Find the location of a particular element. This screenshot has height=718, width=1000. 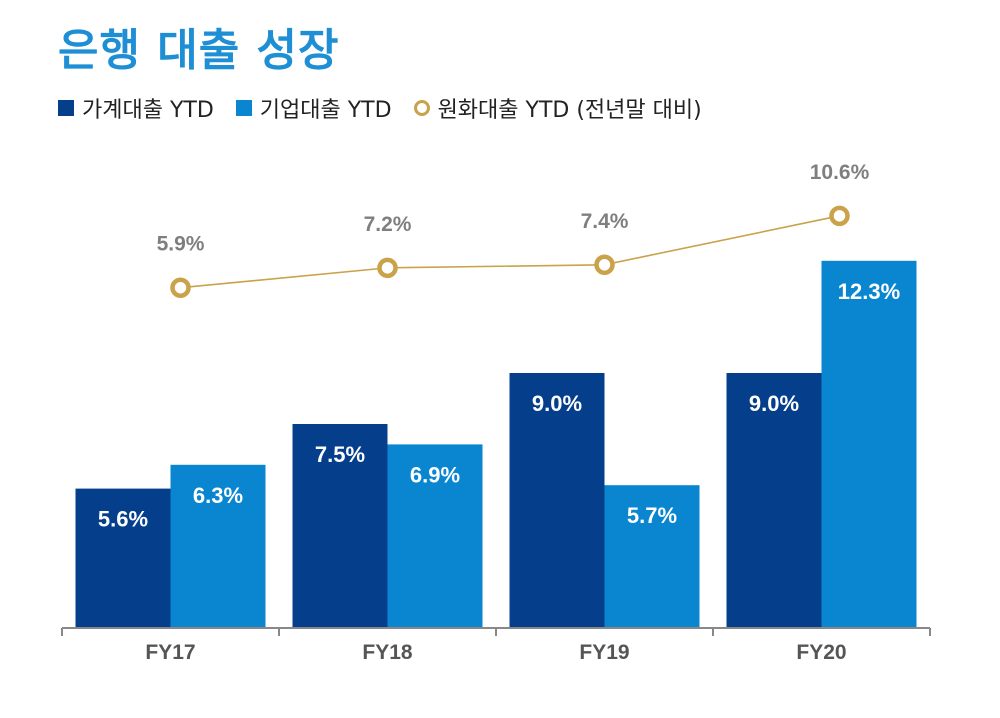

line-label: 5.9% is located at coordinates (181, 244).